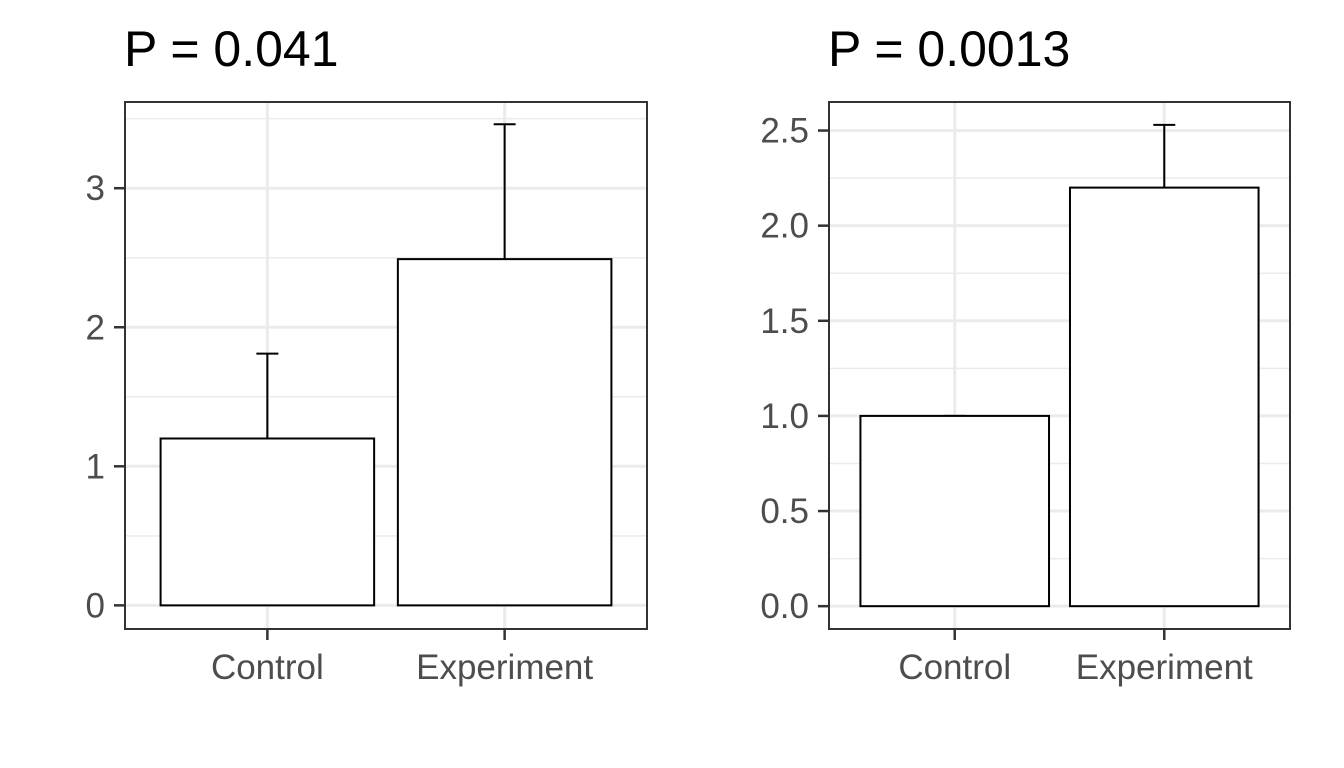  What do you see at coordinates (784, 321) in the screenshot?
I see `y-tick-label: 1.5` at bounding box center [784, 321].